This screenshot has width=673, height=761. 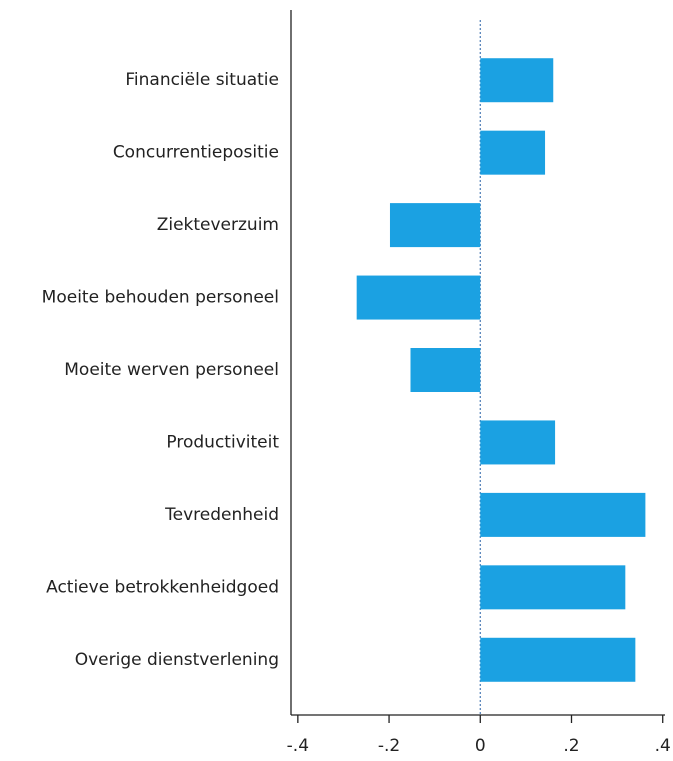 I want to click on y-tick-label: Ziekteverzuim, so click(x=218, y=225).